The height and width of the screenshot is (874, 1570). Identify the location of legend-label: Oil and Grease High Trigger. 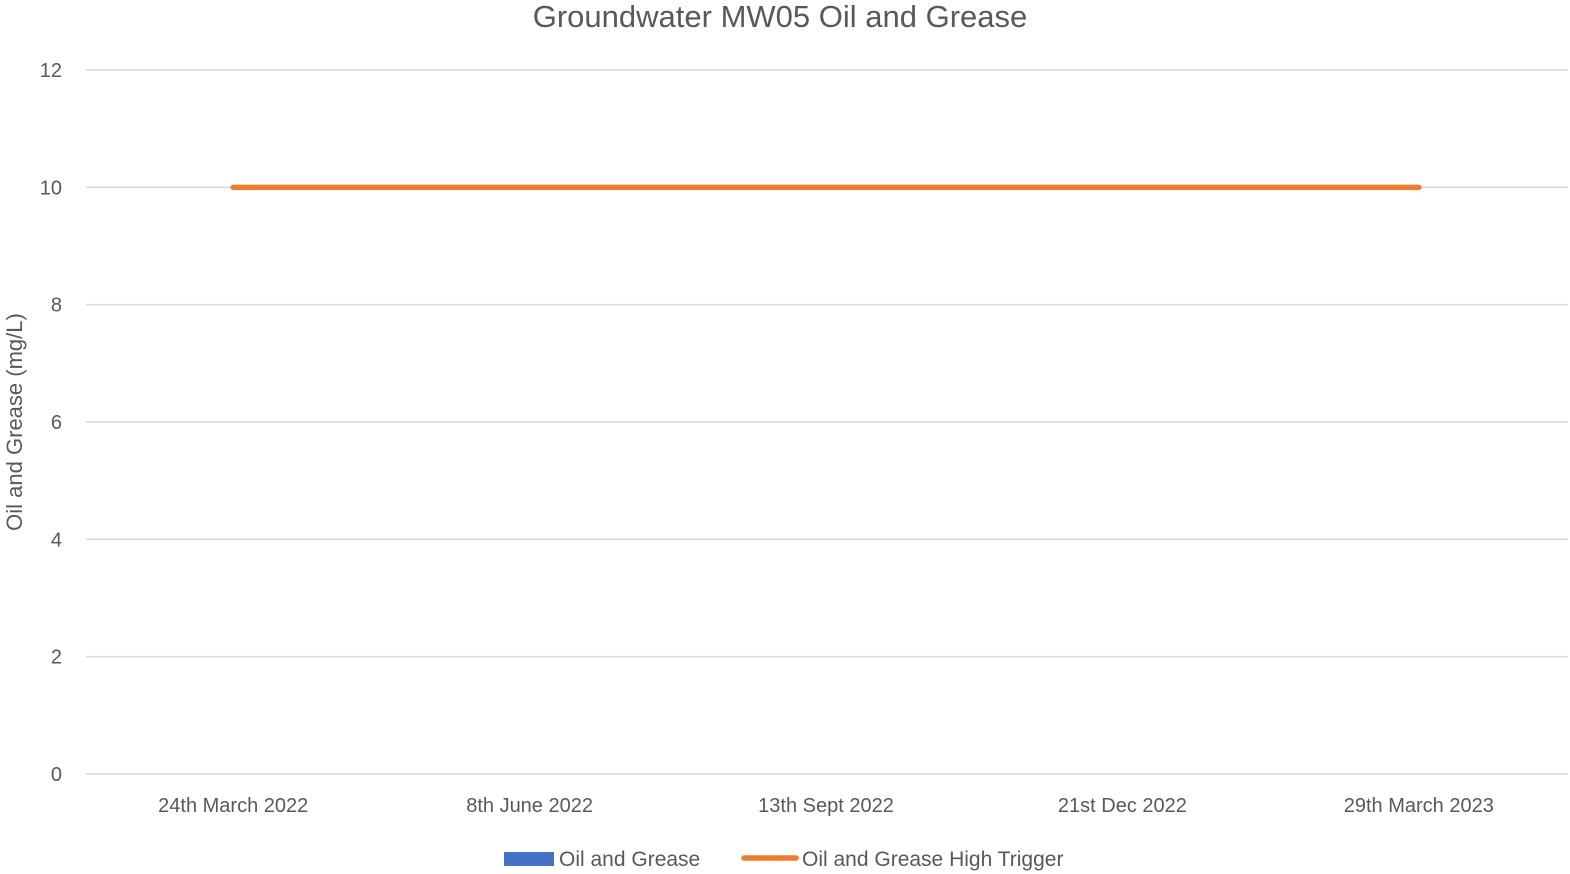
(932, 859).